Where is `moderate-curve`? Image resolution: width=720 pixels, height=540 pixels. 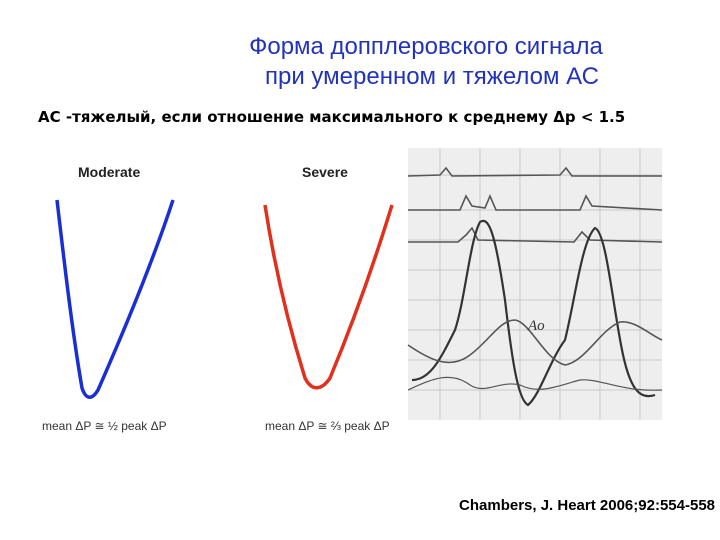
moderate-curve is located at coordinates (115, 299).